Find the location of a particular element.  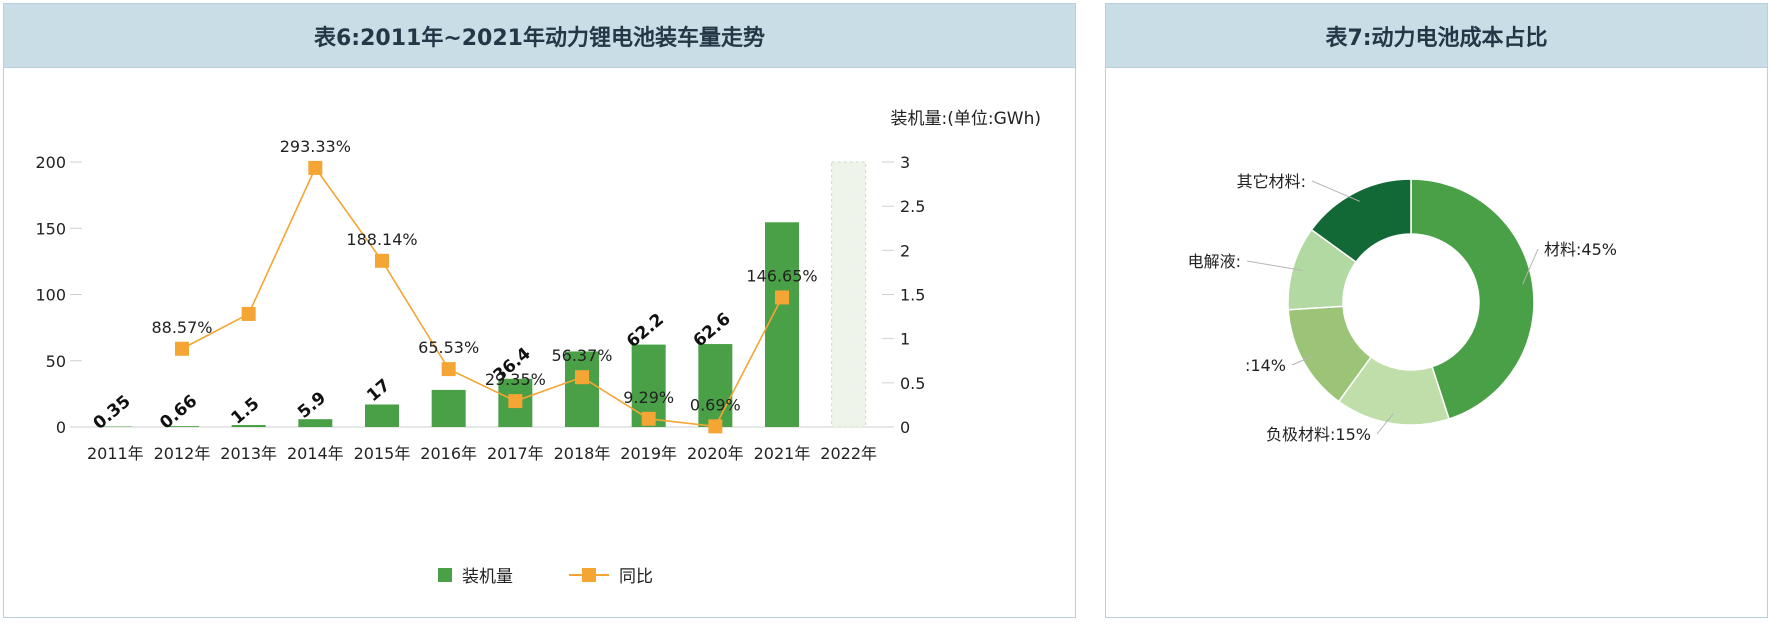

slice-label: 材料:45% is located at coordinates (1580, 249).